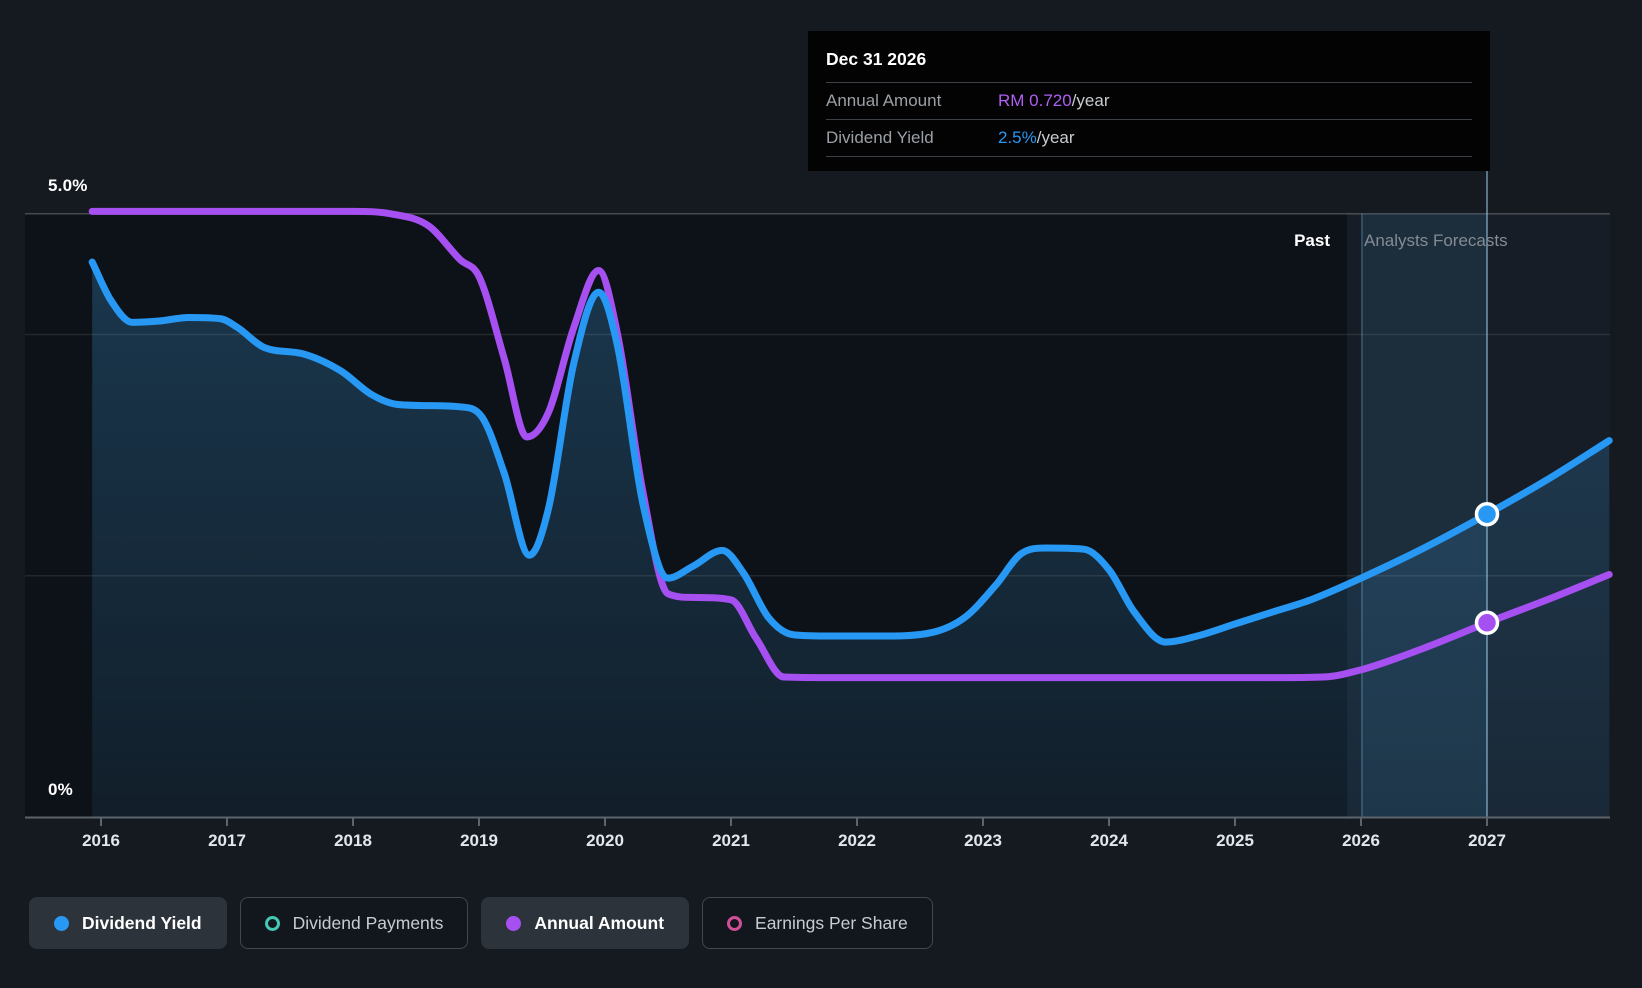  I want to click on legend-item-annual-amount: Annual Amount, so click(585, 923).